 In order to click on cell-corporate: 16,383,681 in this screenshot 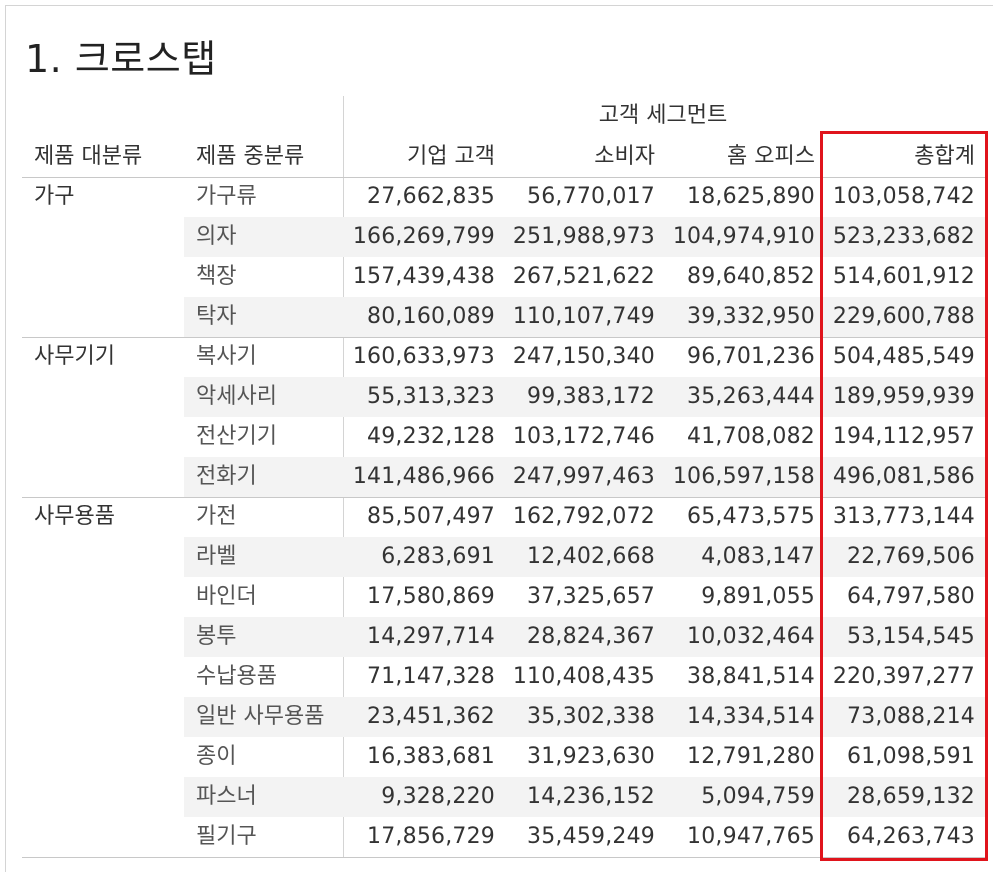, I will do `click(431, 756)`.